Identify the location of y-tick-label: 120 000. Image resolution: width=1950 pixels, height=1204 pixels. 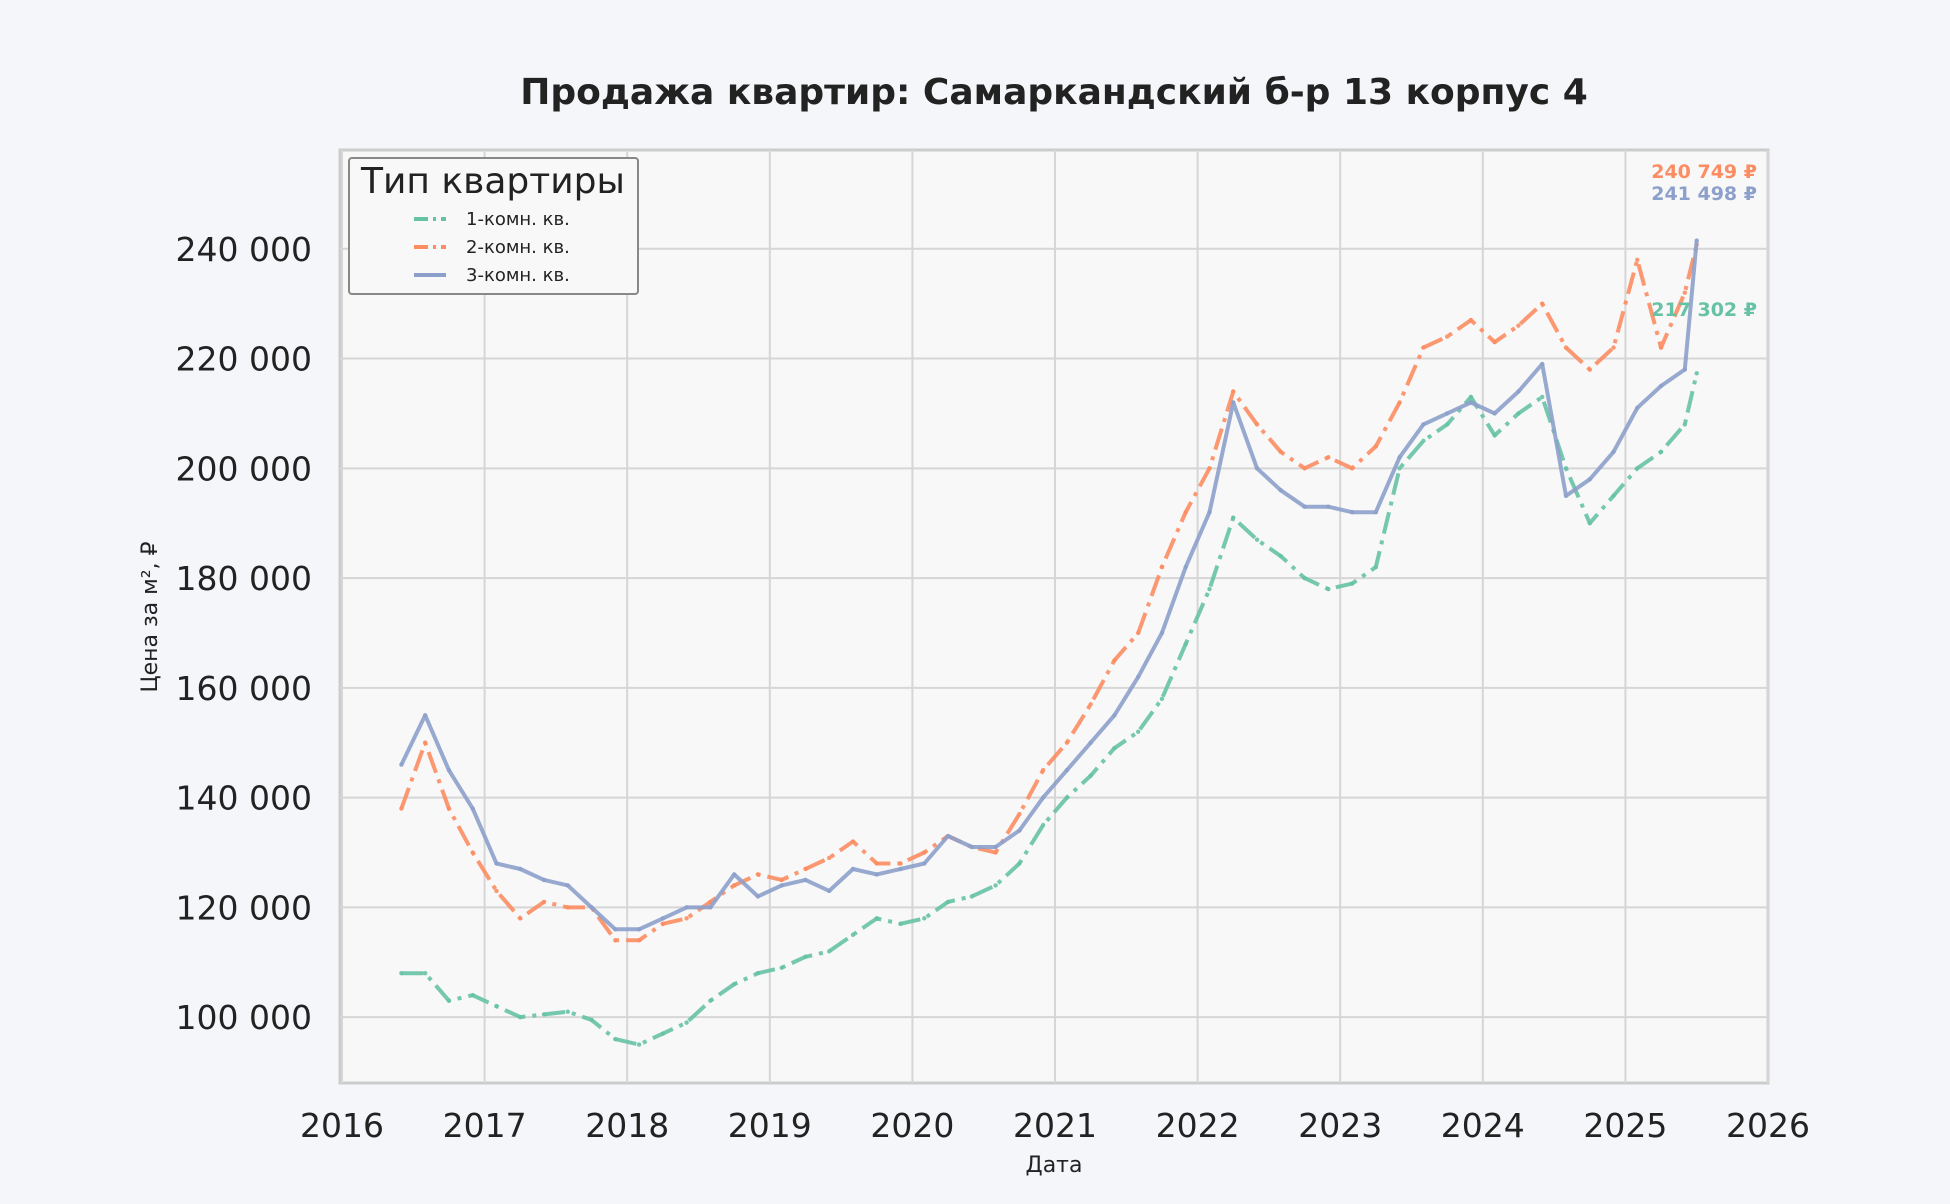
(244, 907).